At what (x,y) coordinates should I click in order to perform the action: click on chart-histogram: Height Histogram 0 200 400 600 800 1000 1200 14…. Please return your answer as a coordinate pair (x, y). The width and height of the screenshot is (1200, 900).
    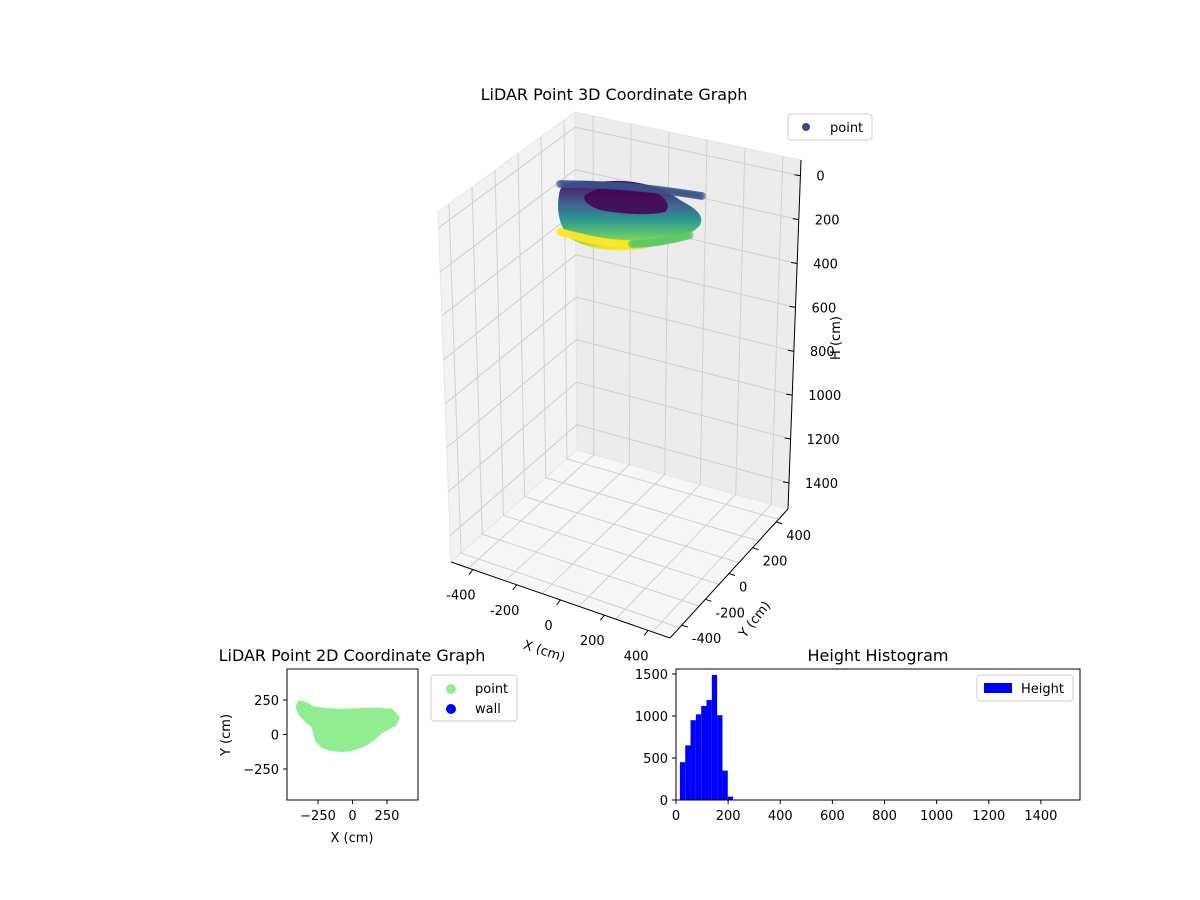
    Looking at the image, I should click on (858, 735).